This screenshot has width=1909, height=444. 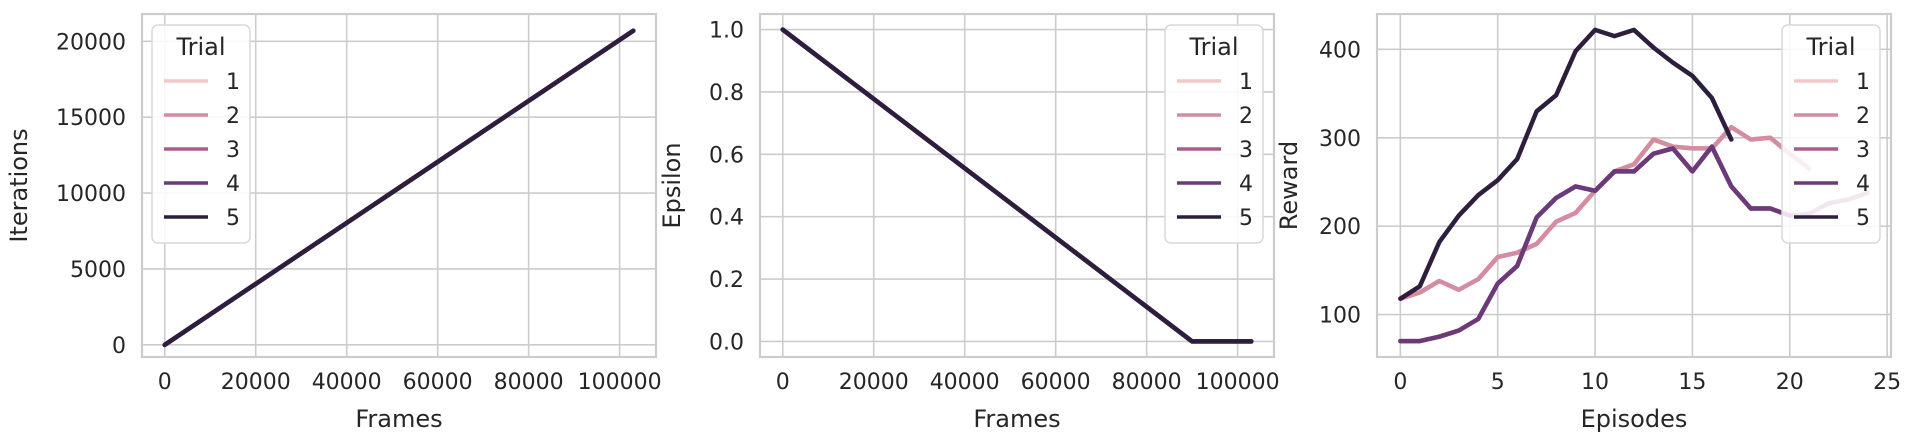 I want to click on chart-0-x-tick-label: 20000, so click(x=256, y=382).